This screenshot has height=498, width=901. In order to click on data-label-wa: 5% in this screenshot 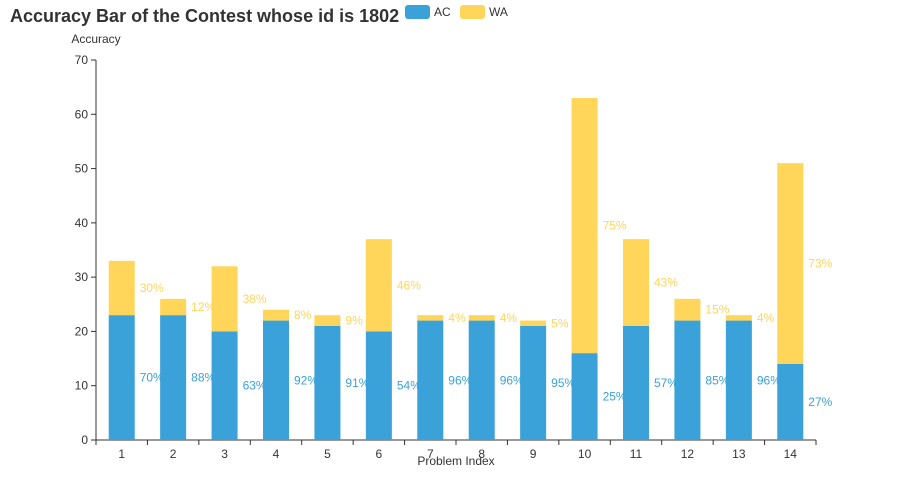, I will do `click(560, 323)`.